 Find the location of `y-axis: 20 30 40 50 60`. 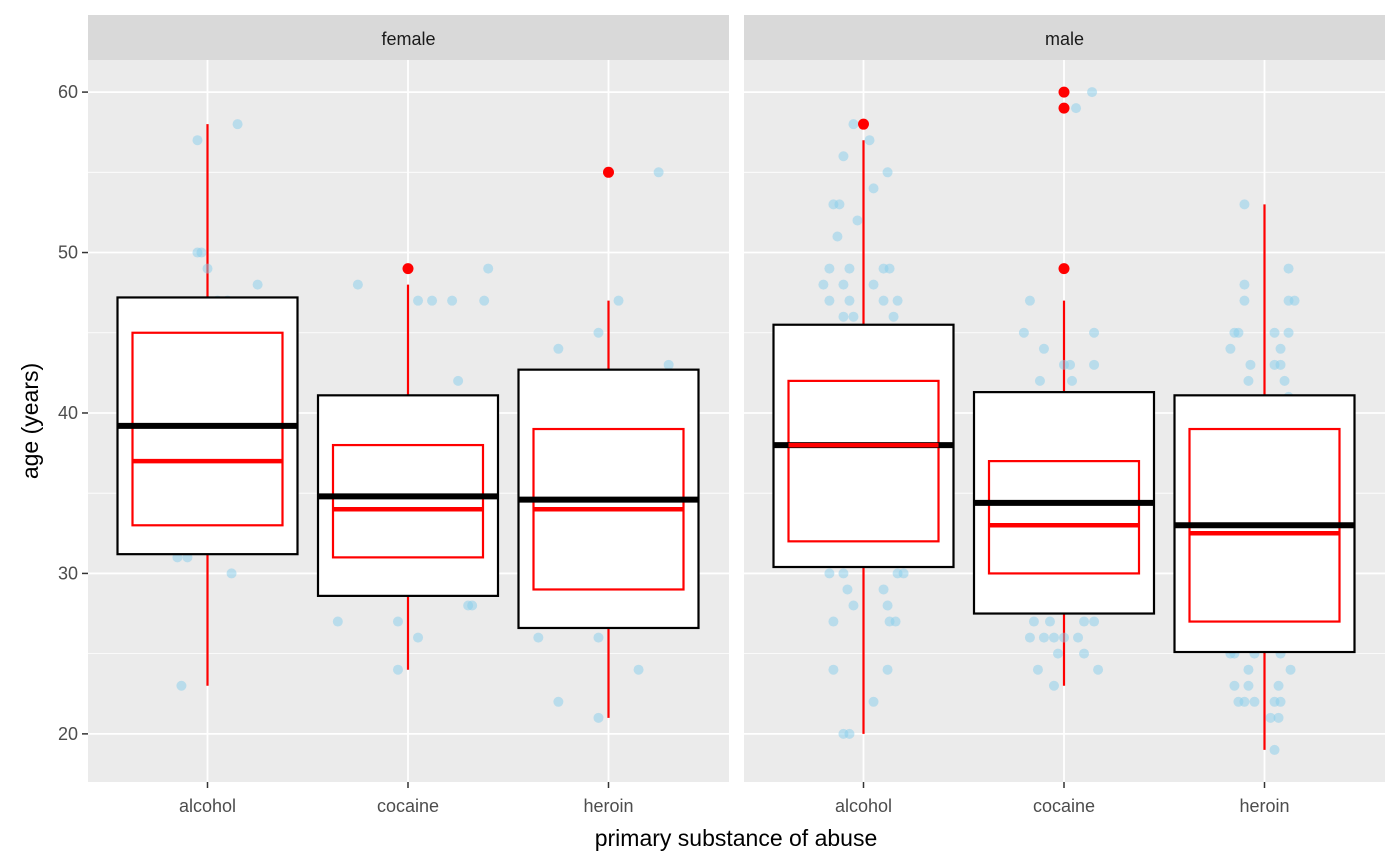

y-axis: 20 30 40 50 60 is located at coordinates (73, 413).